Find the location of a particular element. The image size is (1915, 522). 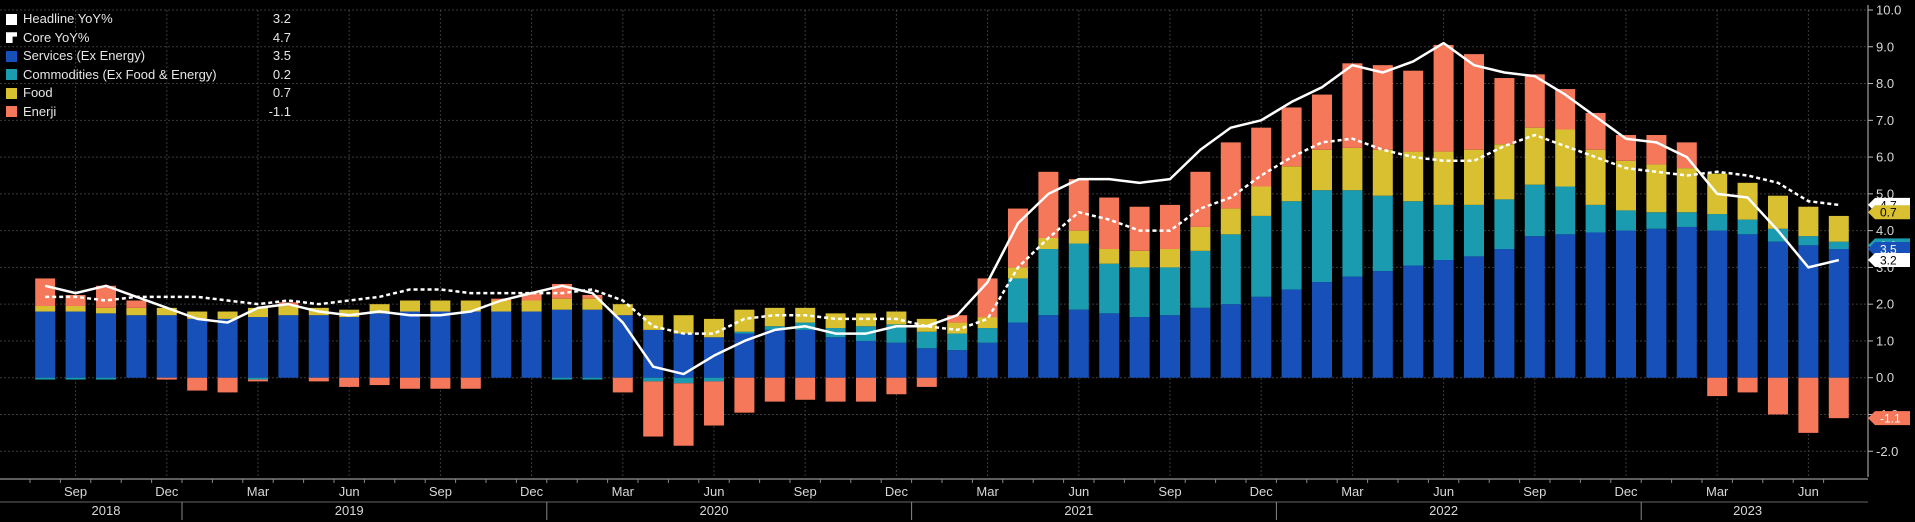

legend-label: Headline YoY% is located at coordinates (68, 18).